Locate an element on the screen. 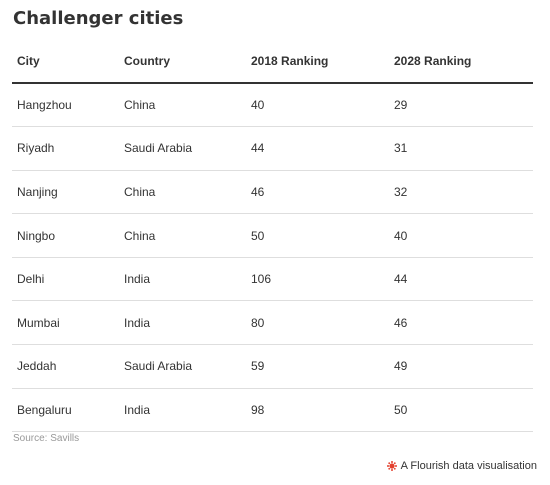  cell-2028-ranking: 50 is located at coordinates (461, 410).